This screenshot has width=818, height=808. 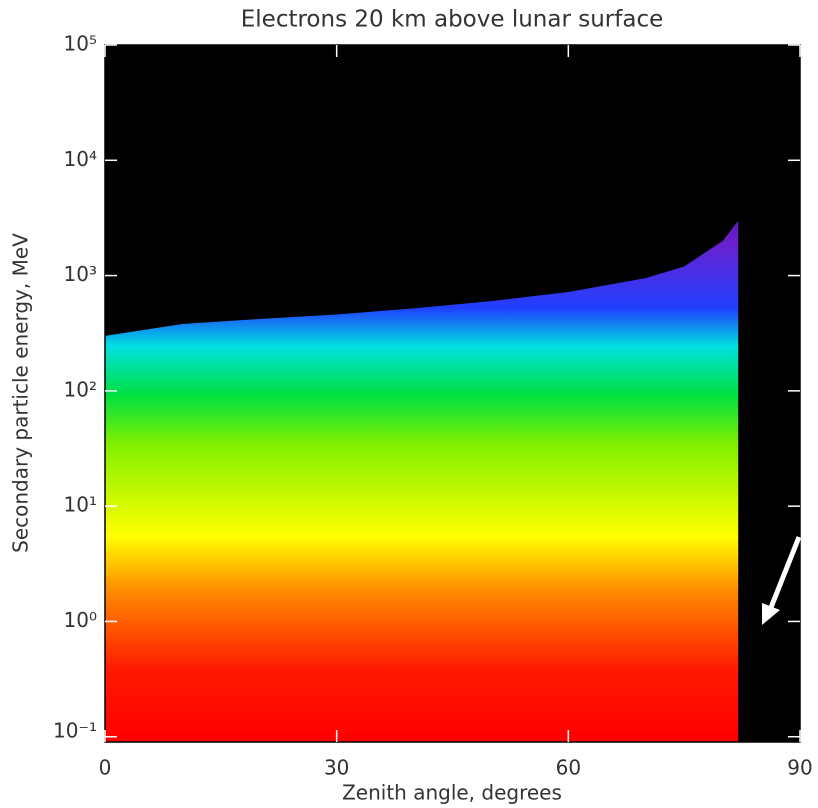 What do you see at coordinates (21, 393) in the screenshot?
I see `y-axis-label: Secondary particle energy, MeV` at bounding box center [21, 393].